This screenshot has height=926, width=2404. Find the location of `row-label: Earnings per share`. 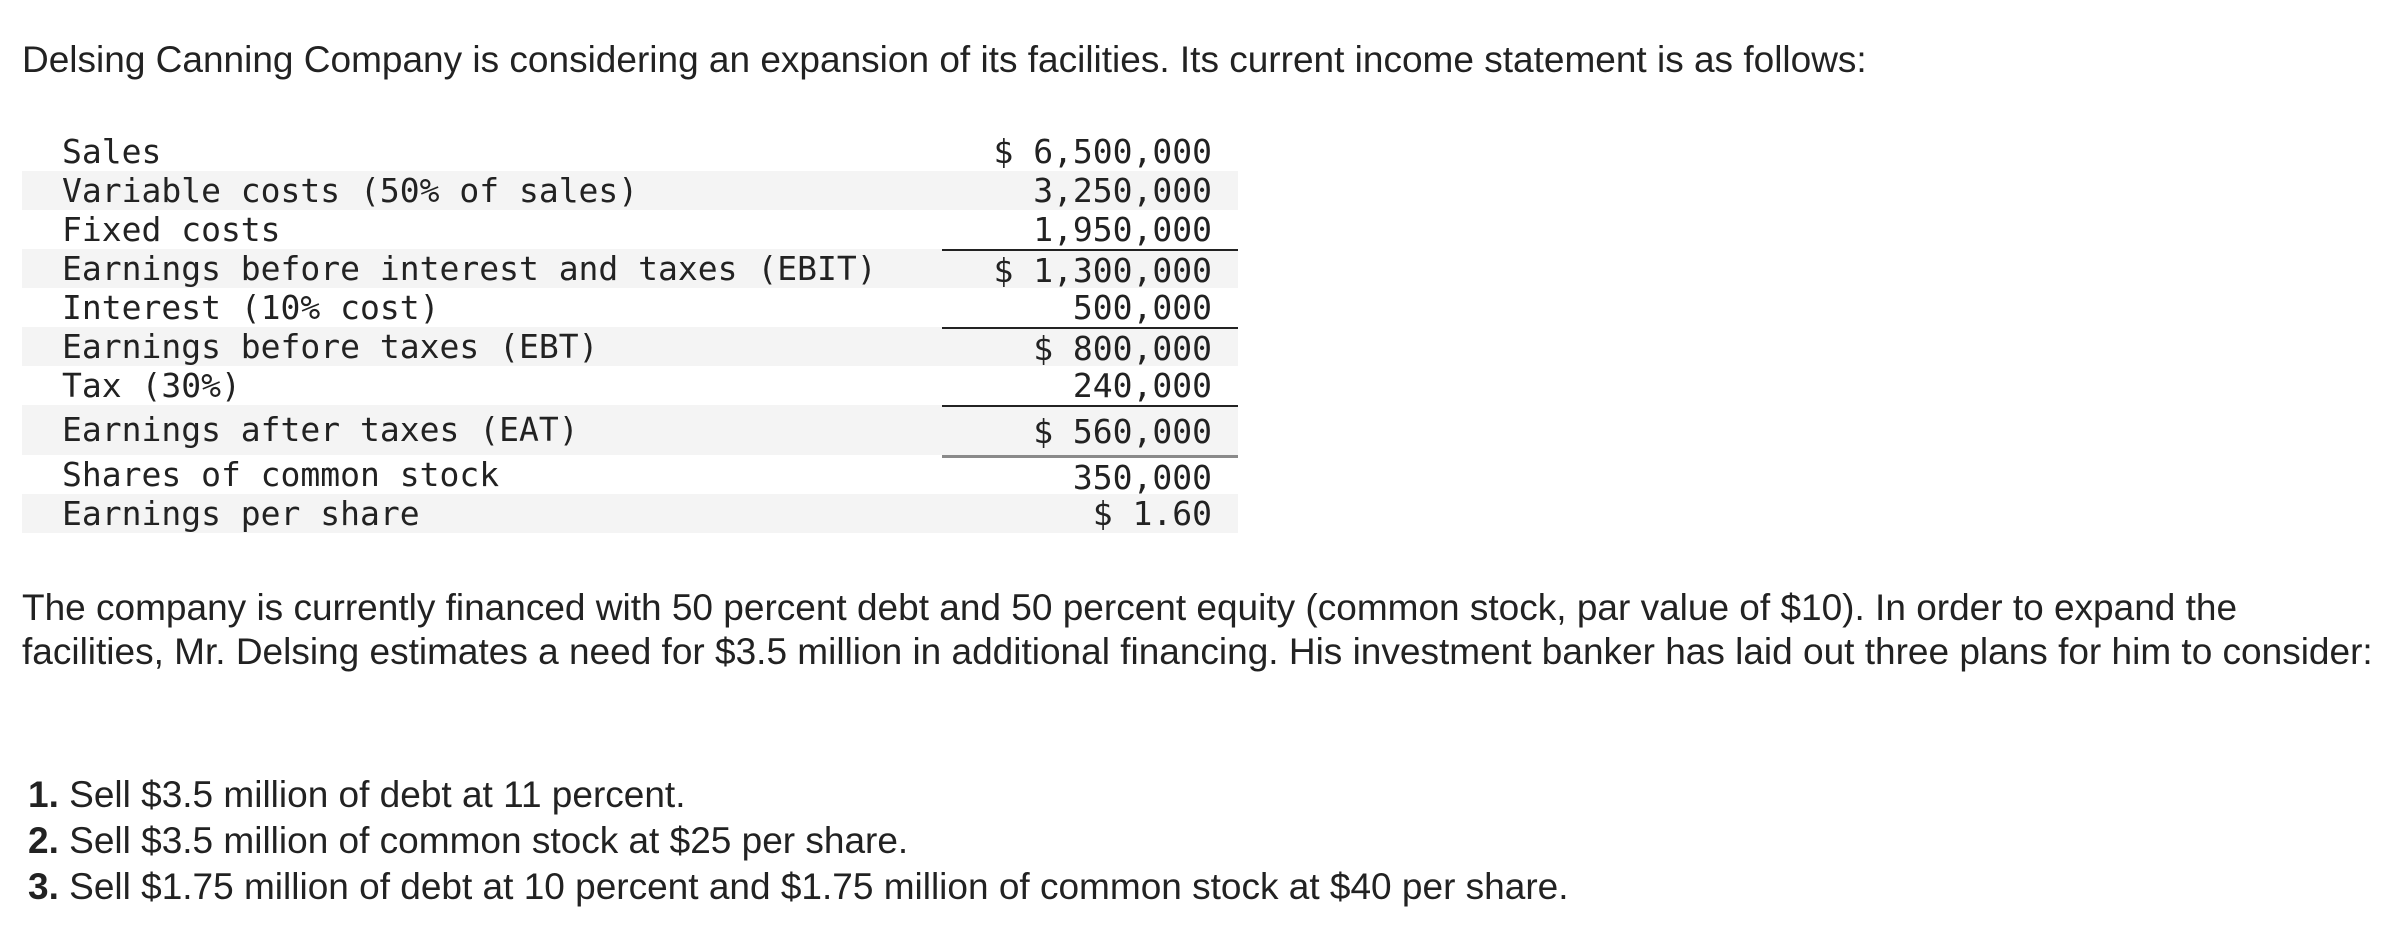

row-label: Earnings per share is located at coordinates (241, 513).